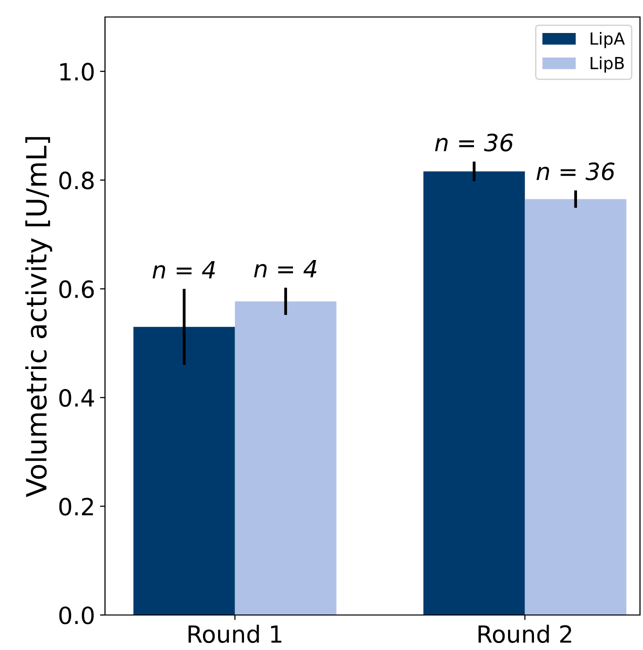 This screenshot has height=650, width=643. I want to click on y-tick-label: 1.0, so click(77, 71).